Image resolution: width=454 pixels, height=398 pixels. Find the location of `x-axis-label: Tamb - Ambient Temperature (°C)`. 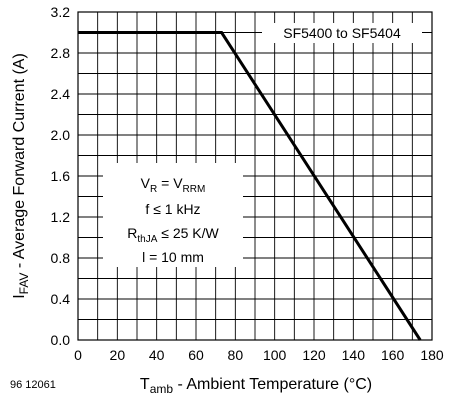

x-axis-label: Tamb - Ambient Temperature (°C) is located at coordinates (256, 386).